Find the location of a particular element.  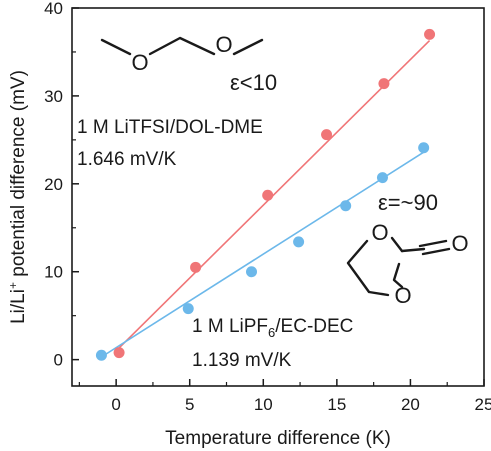

dme-oxygen-2: O is located at coordinates (223, 44).